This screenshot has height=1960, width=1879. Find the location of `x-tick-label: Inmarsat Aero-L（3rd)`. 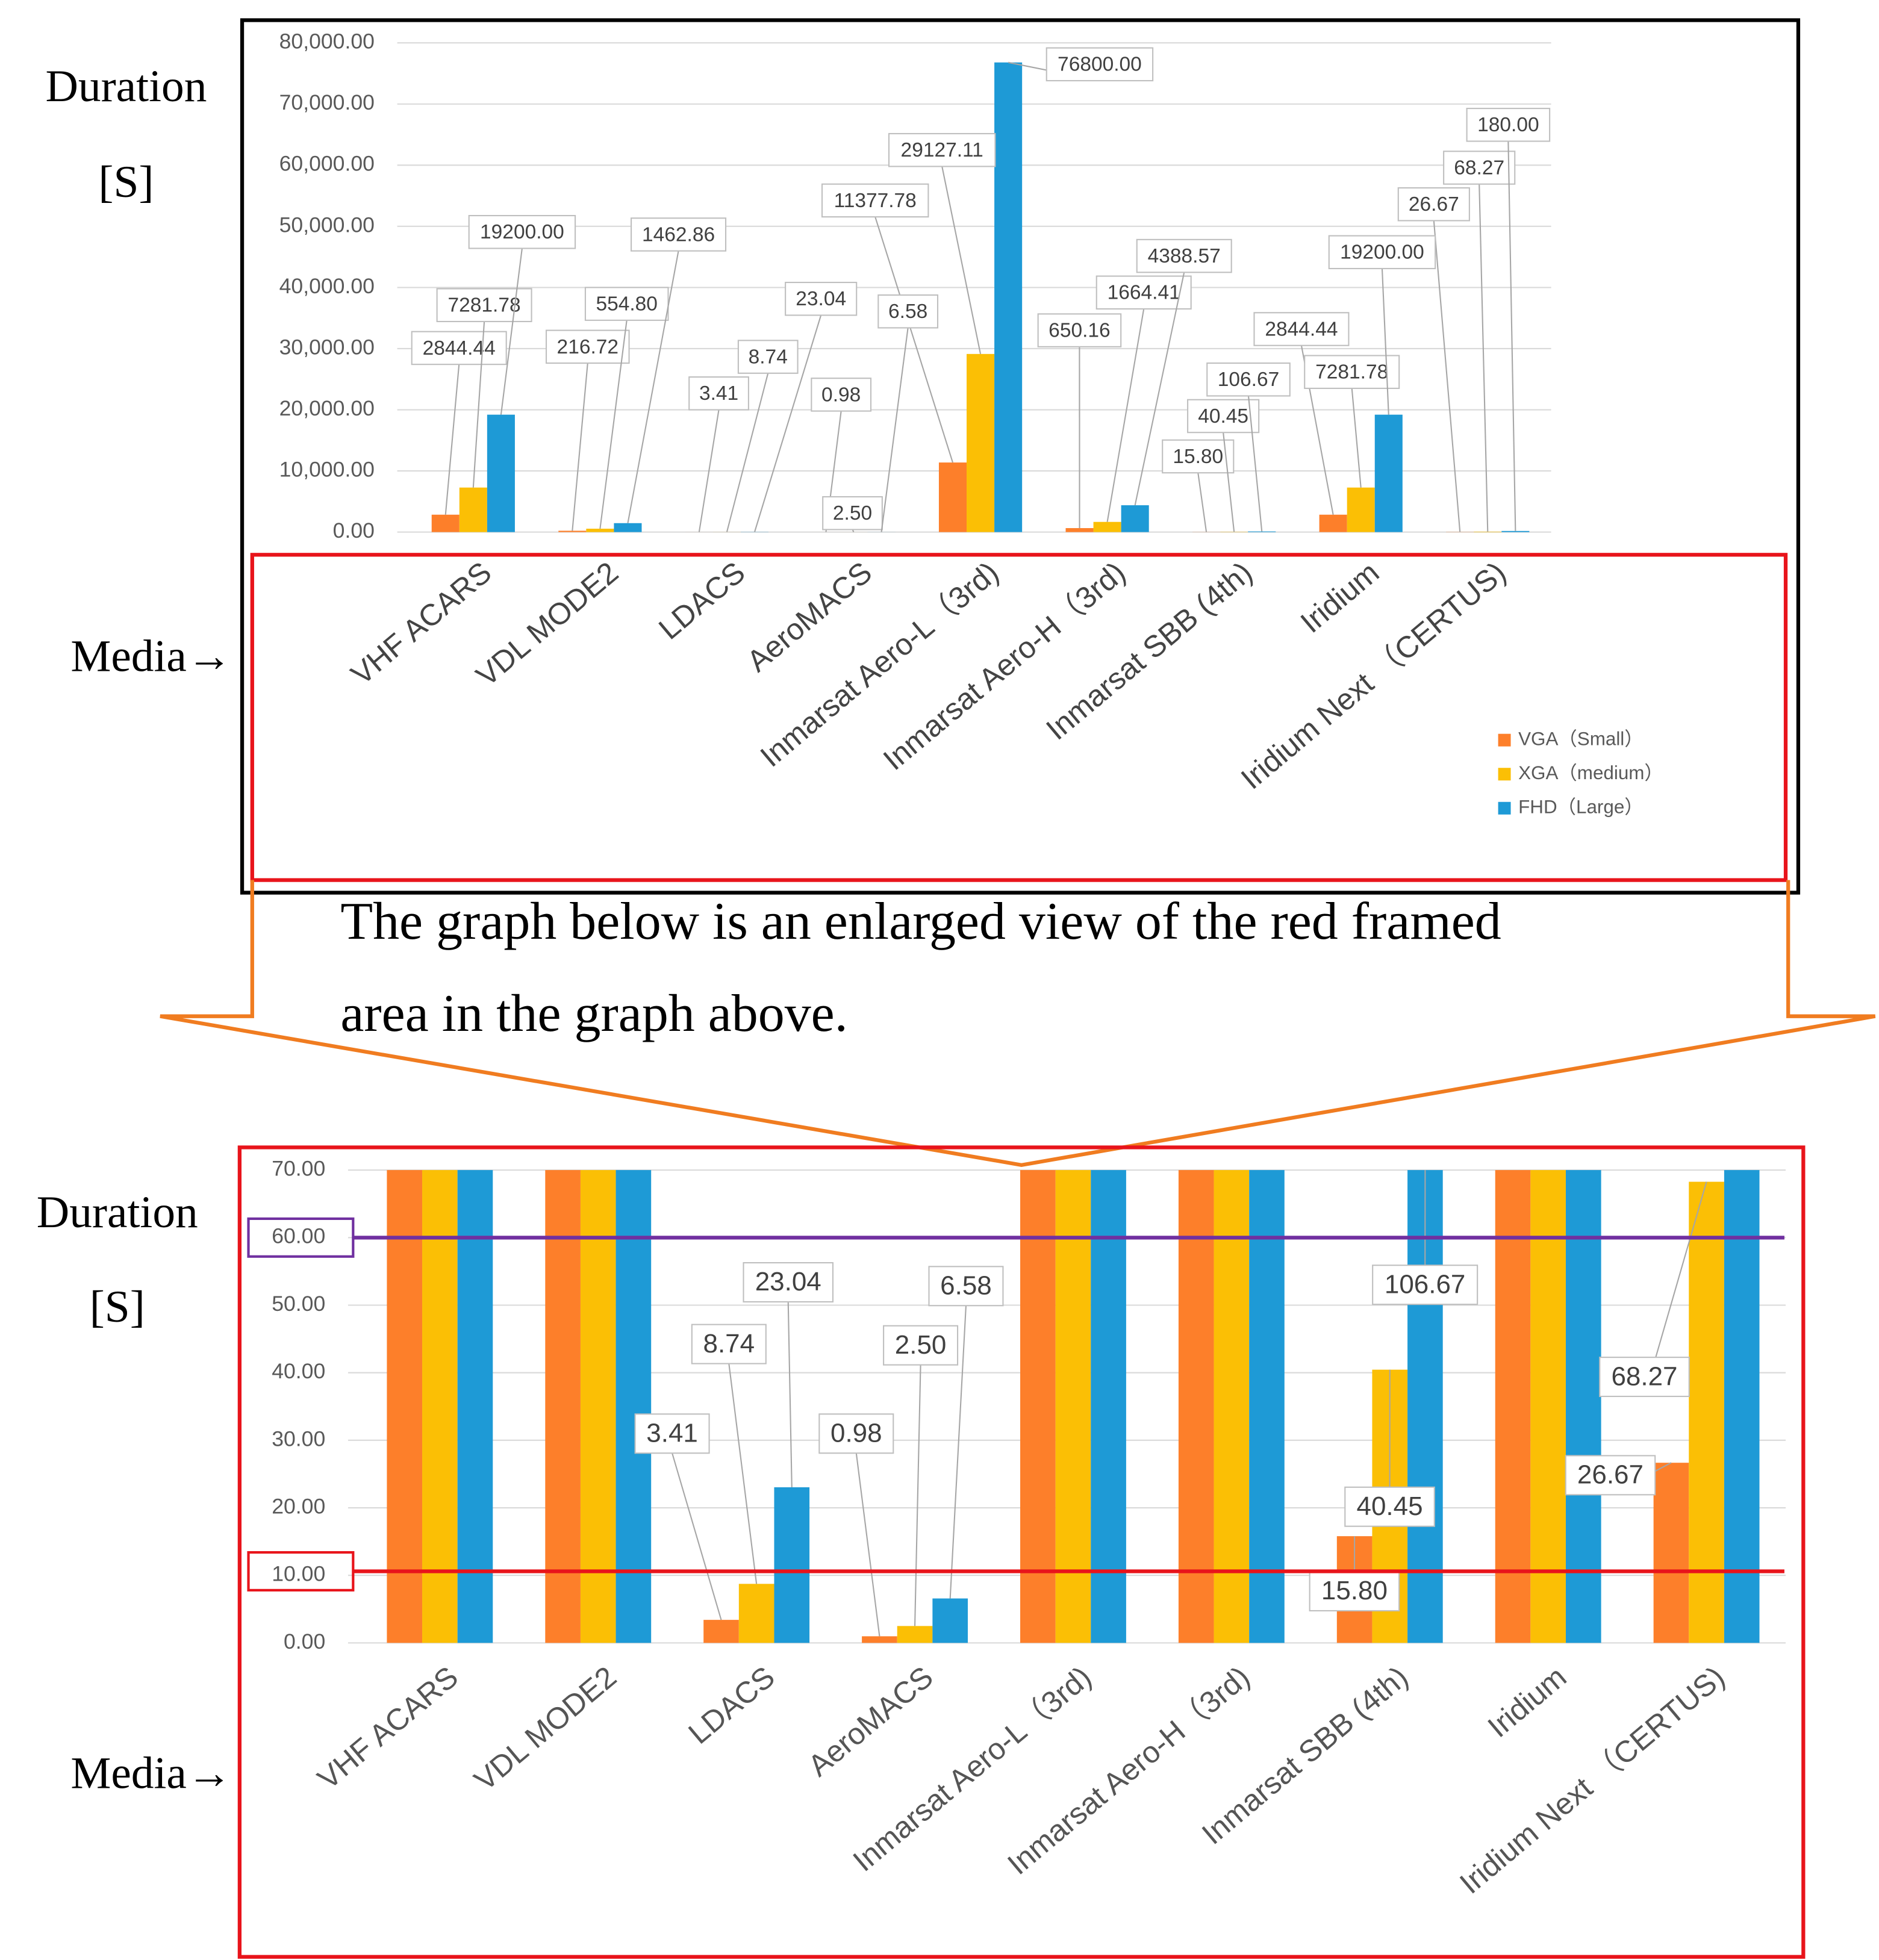

x-tick-label: Inmarsat Aero-L（3rd) is located at coordinates (879, 664).